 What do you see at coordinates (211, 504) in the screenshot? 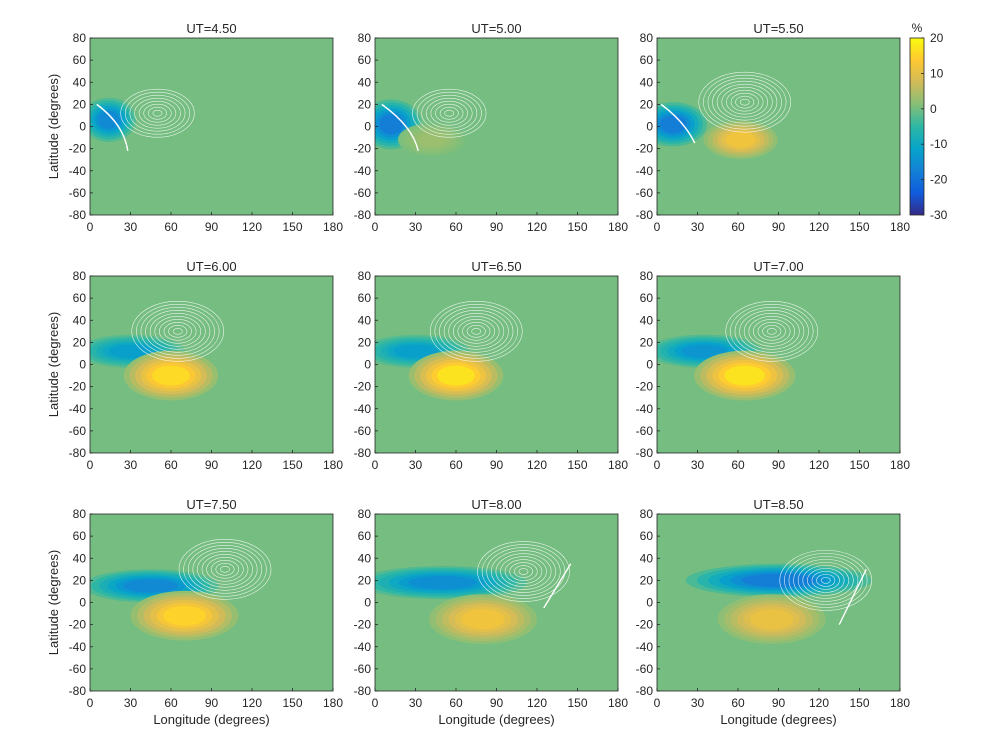
I see `panel-title: UT=7.50` at bounding box center [211, 504].